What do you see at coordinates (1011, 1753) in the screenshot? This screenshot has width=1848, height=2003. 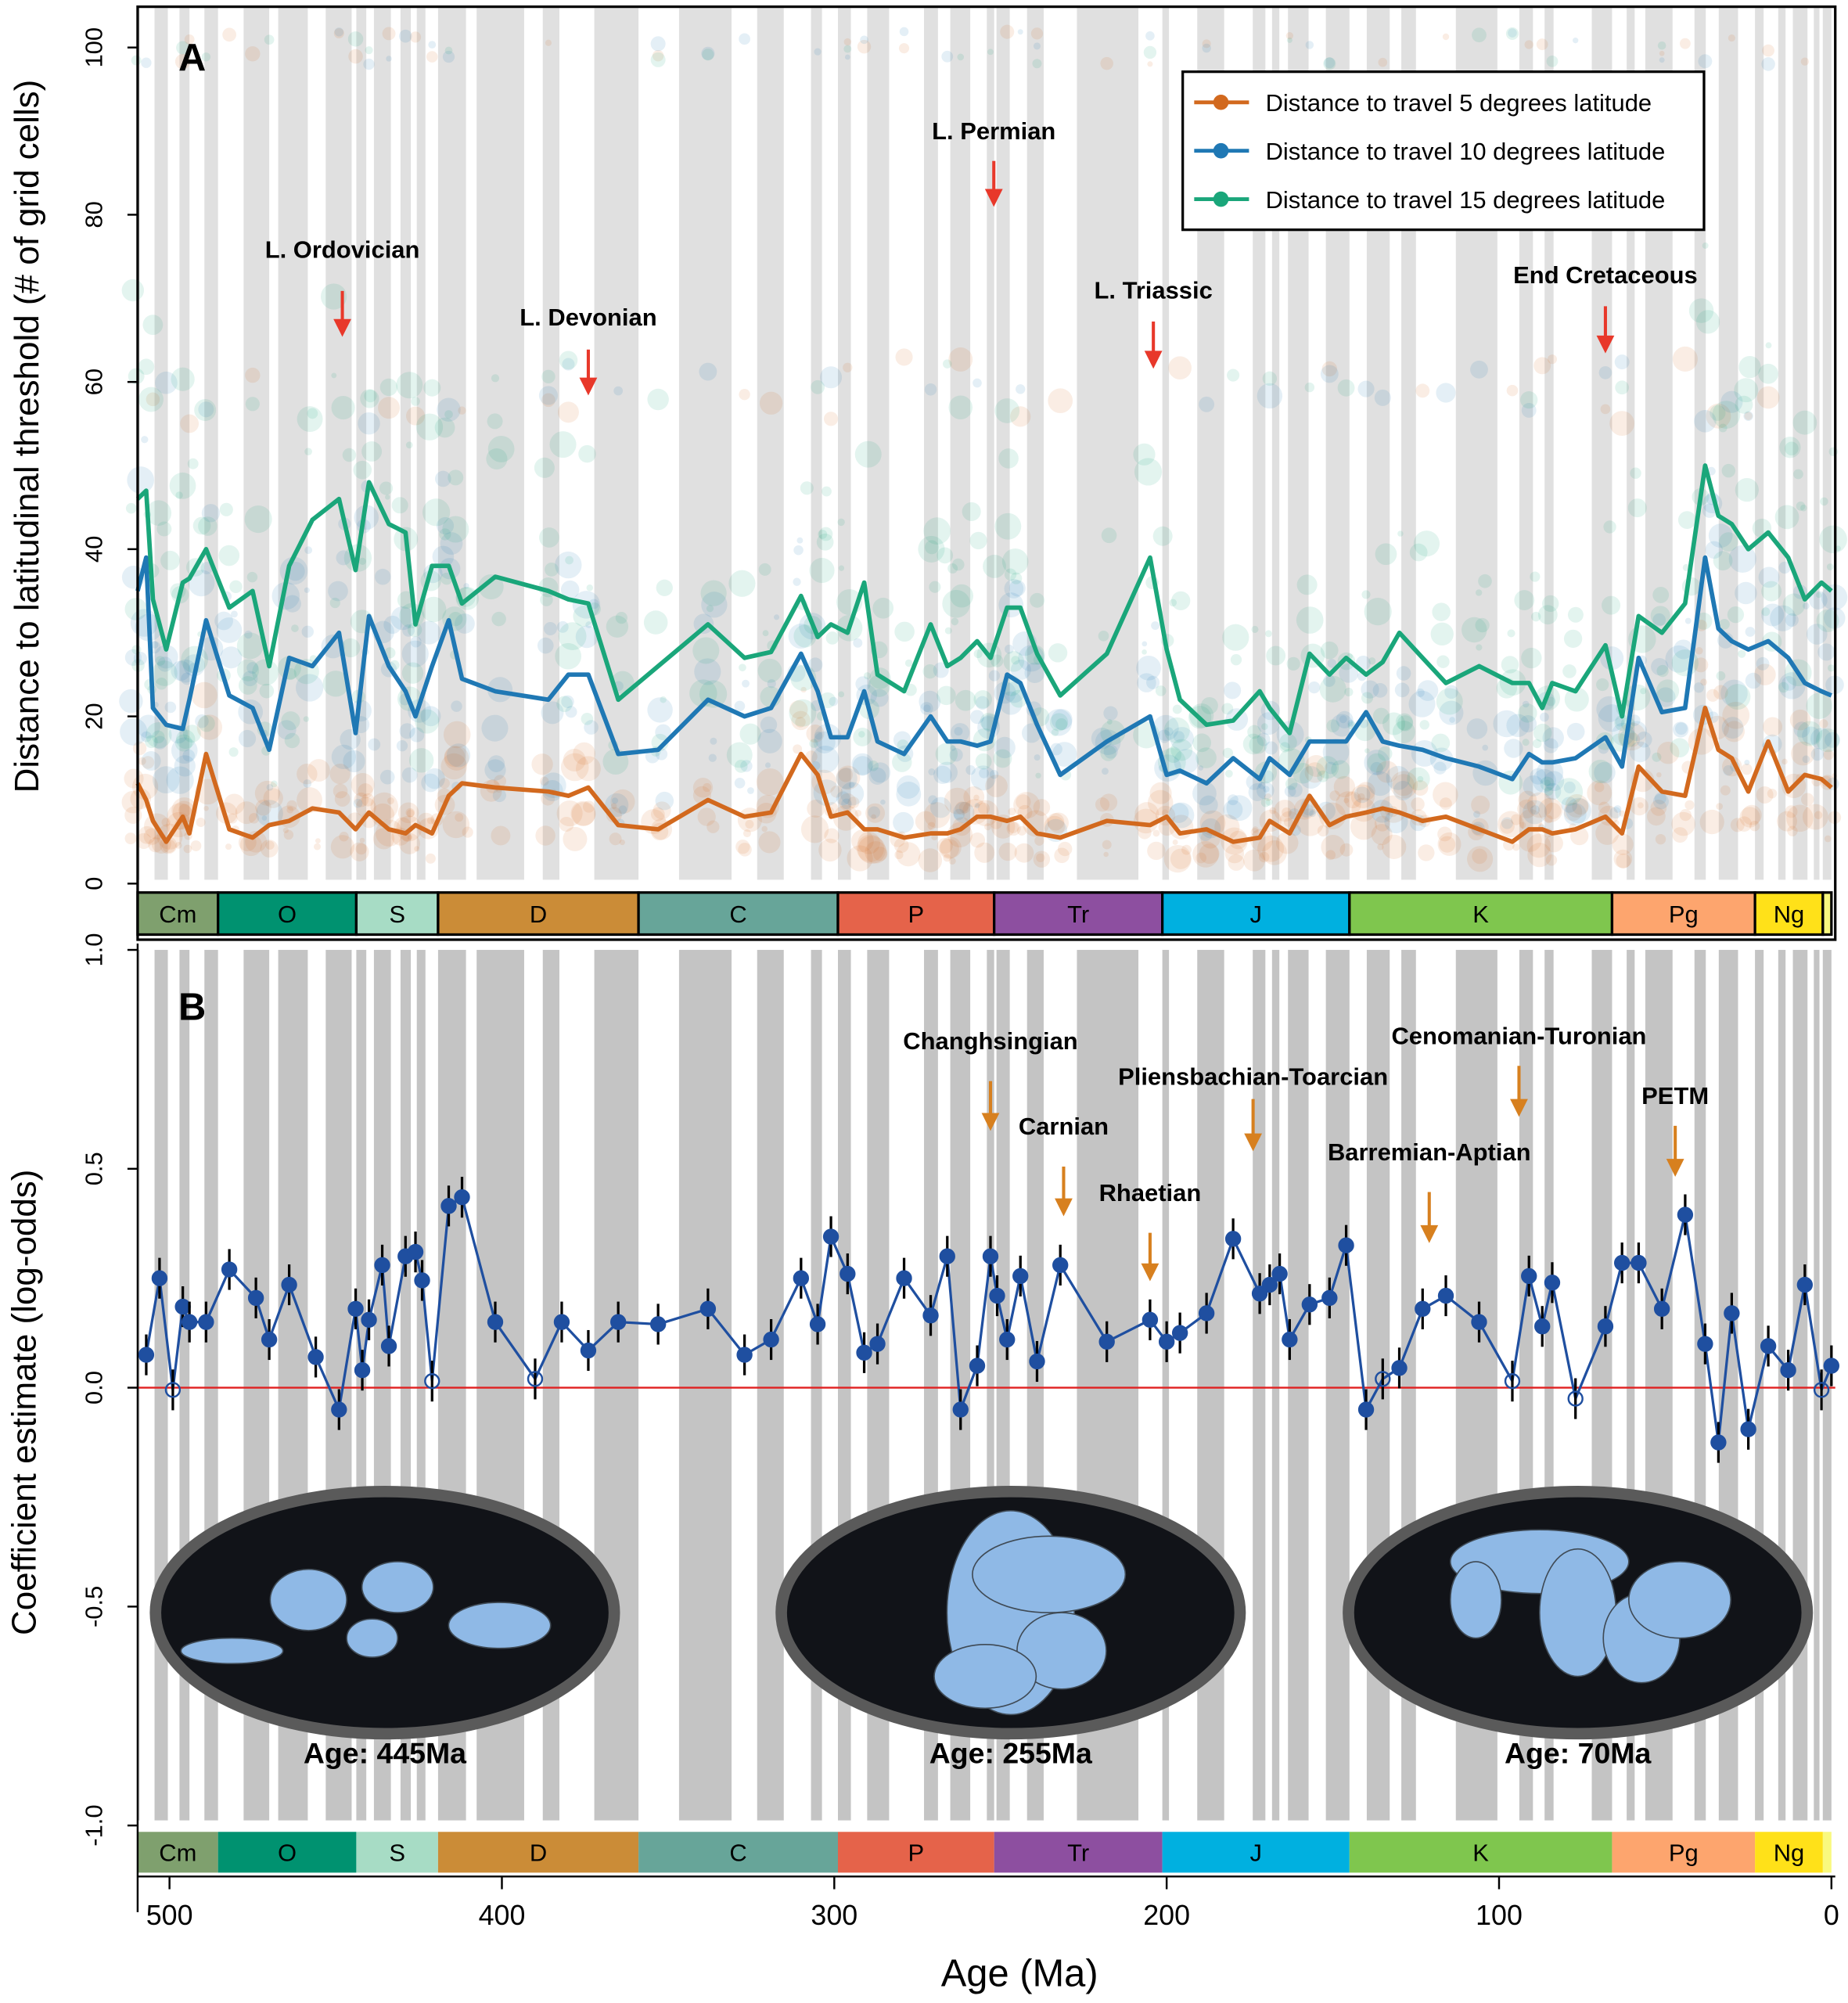 I see `map-age-label: Age: 255Ma` at bounding box center [1011, 1753].